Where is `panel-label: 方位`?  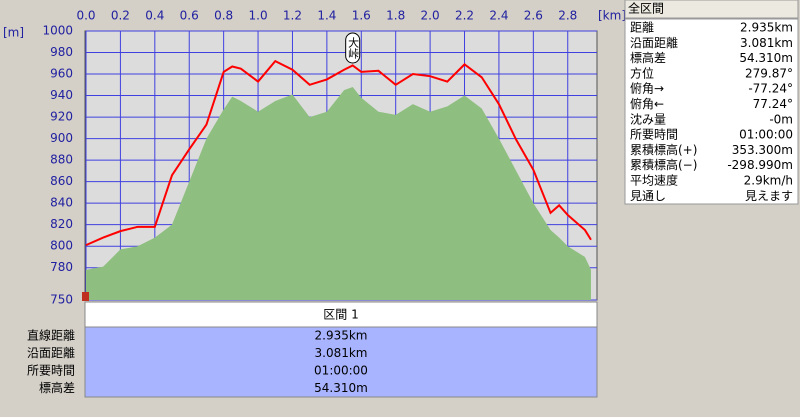 panel-label: 方位 is located at coordinates (642, 72).